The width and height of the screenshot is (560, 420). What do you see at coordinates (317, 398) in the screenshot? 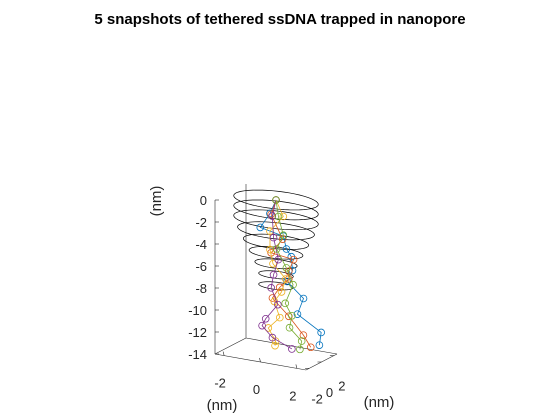
I see `y-tick-label: -2` at bounding box center [317, 398].